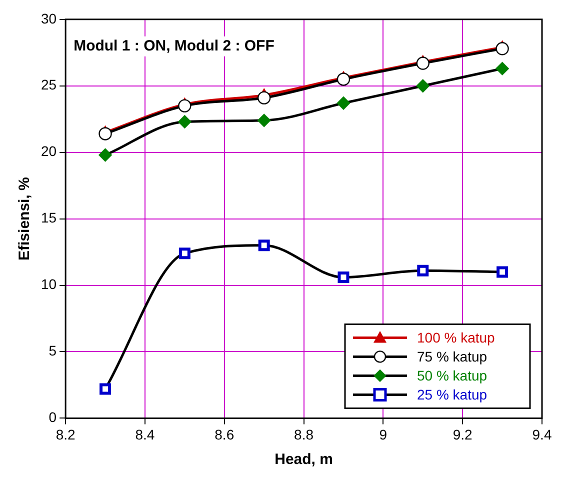  What do you see at coordinates (452, 356) in the screenshot?
I see `legend-label: 75 % katup` at bounding box center [452, 356].